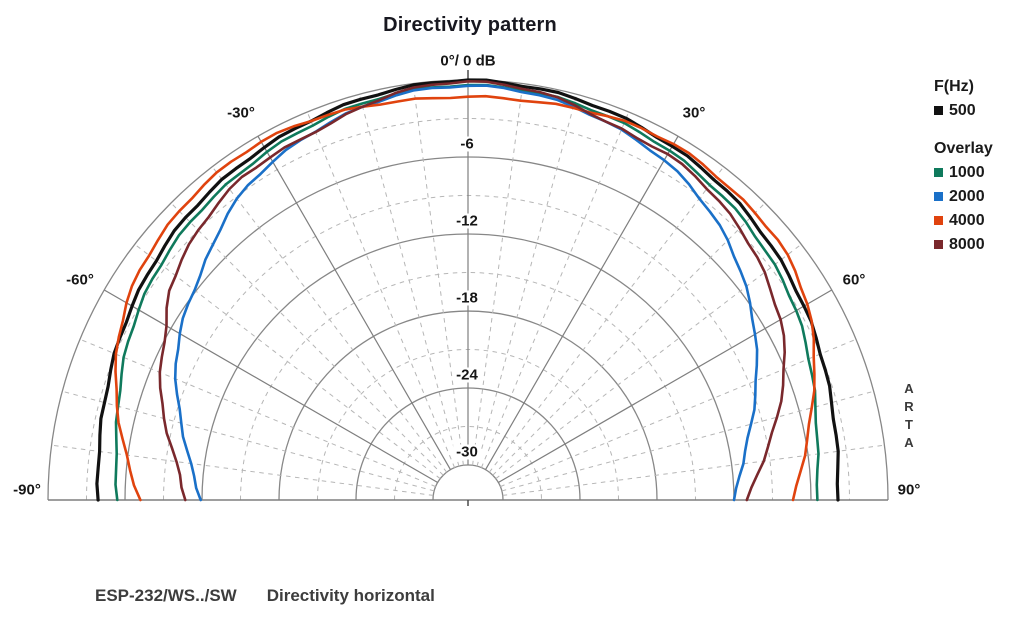 The image size is (1024, 618). I want to click on legend: F(Hz) 500 Overlay 1000 2000 4000 8000, so click(963, 169).